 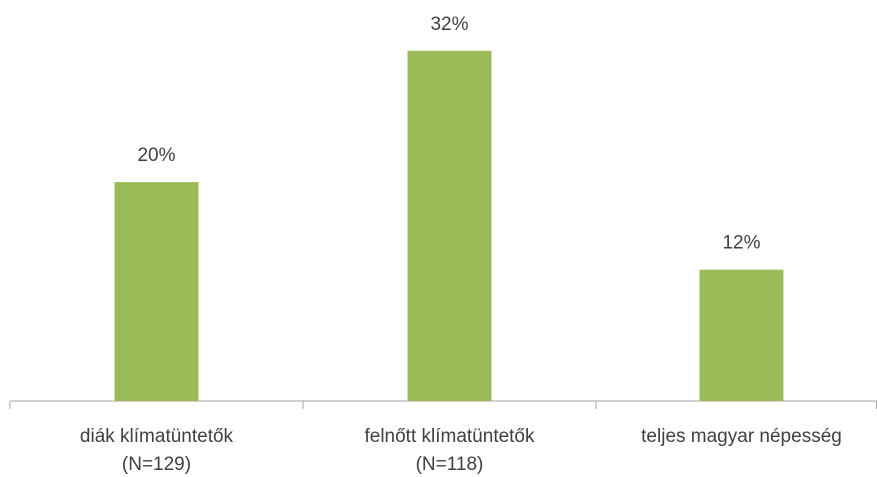 What do you see at coordinates (156, 450) in the screenshot?
I see `x-tick-label: diák klímatüntetők (N=129)` at bounding box center [156, 450].